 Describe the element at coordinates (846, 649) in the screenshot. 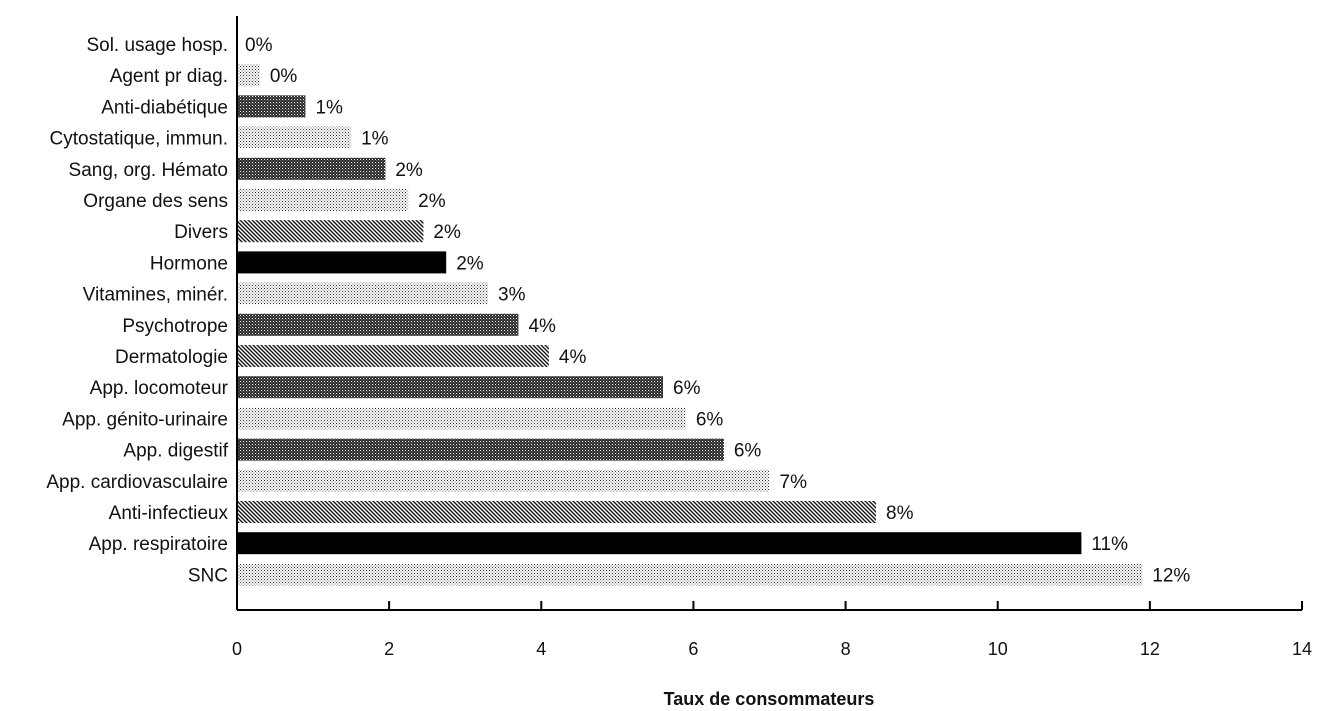

I see `x-tick-label: 8` at that location.